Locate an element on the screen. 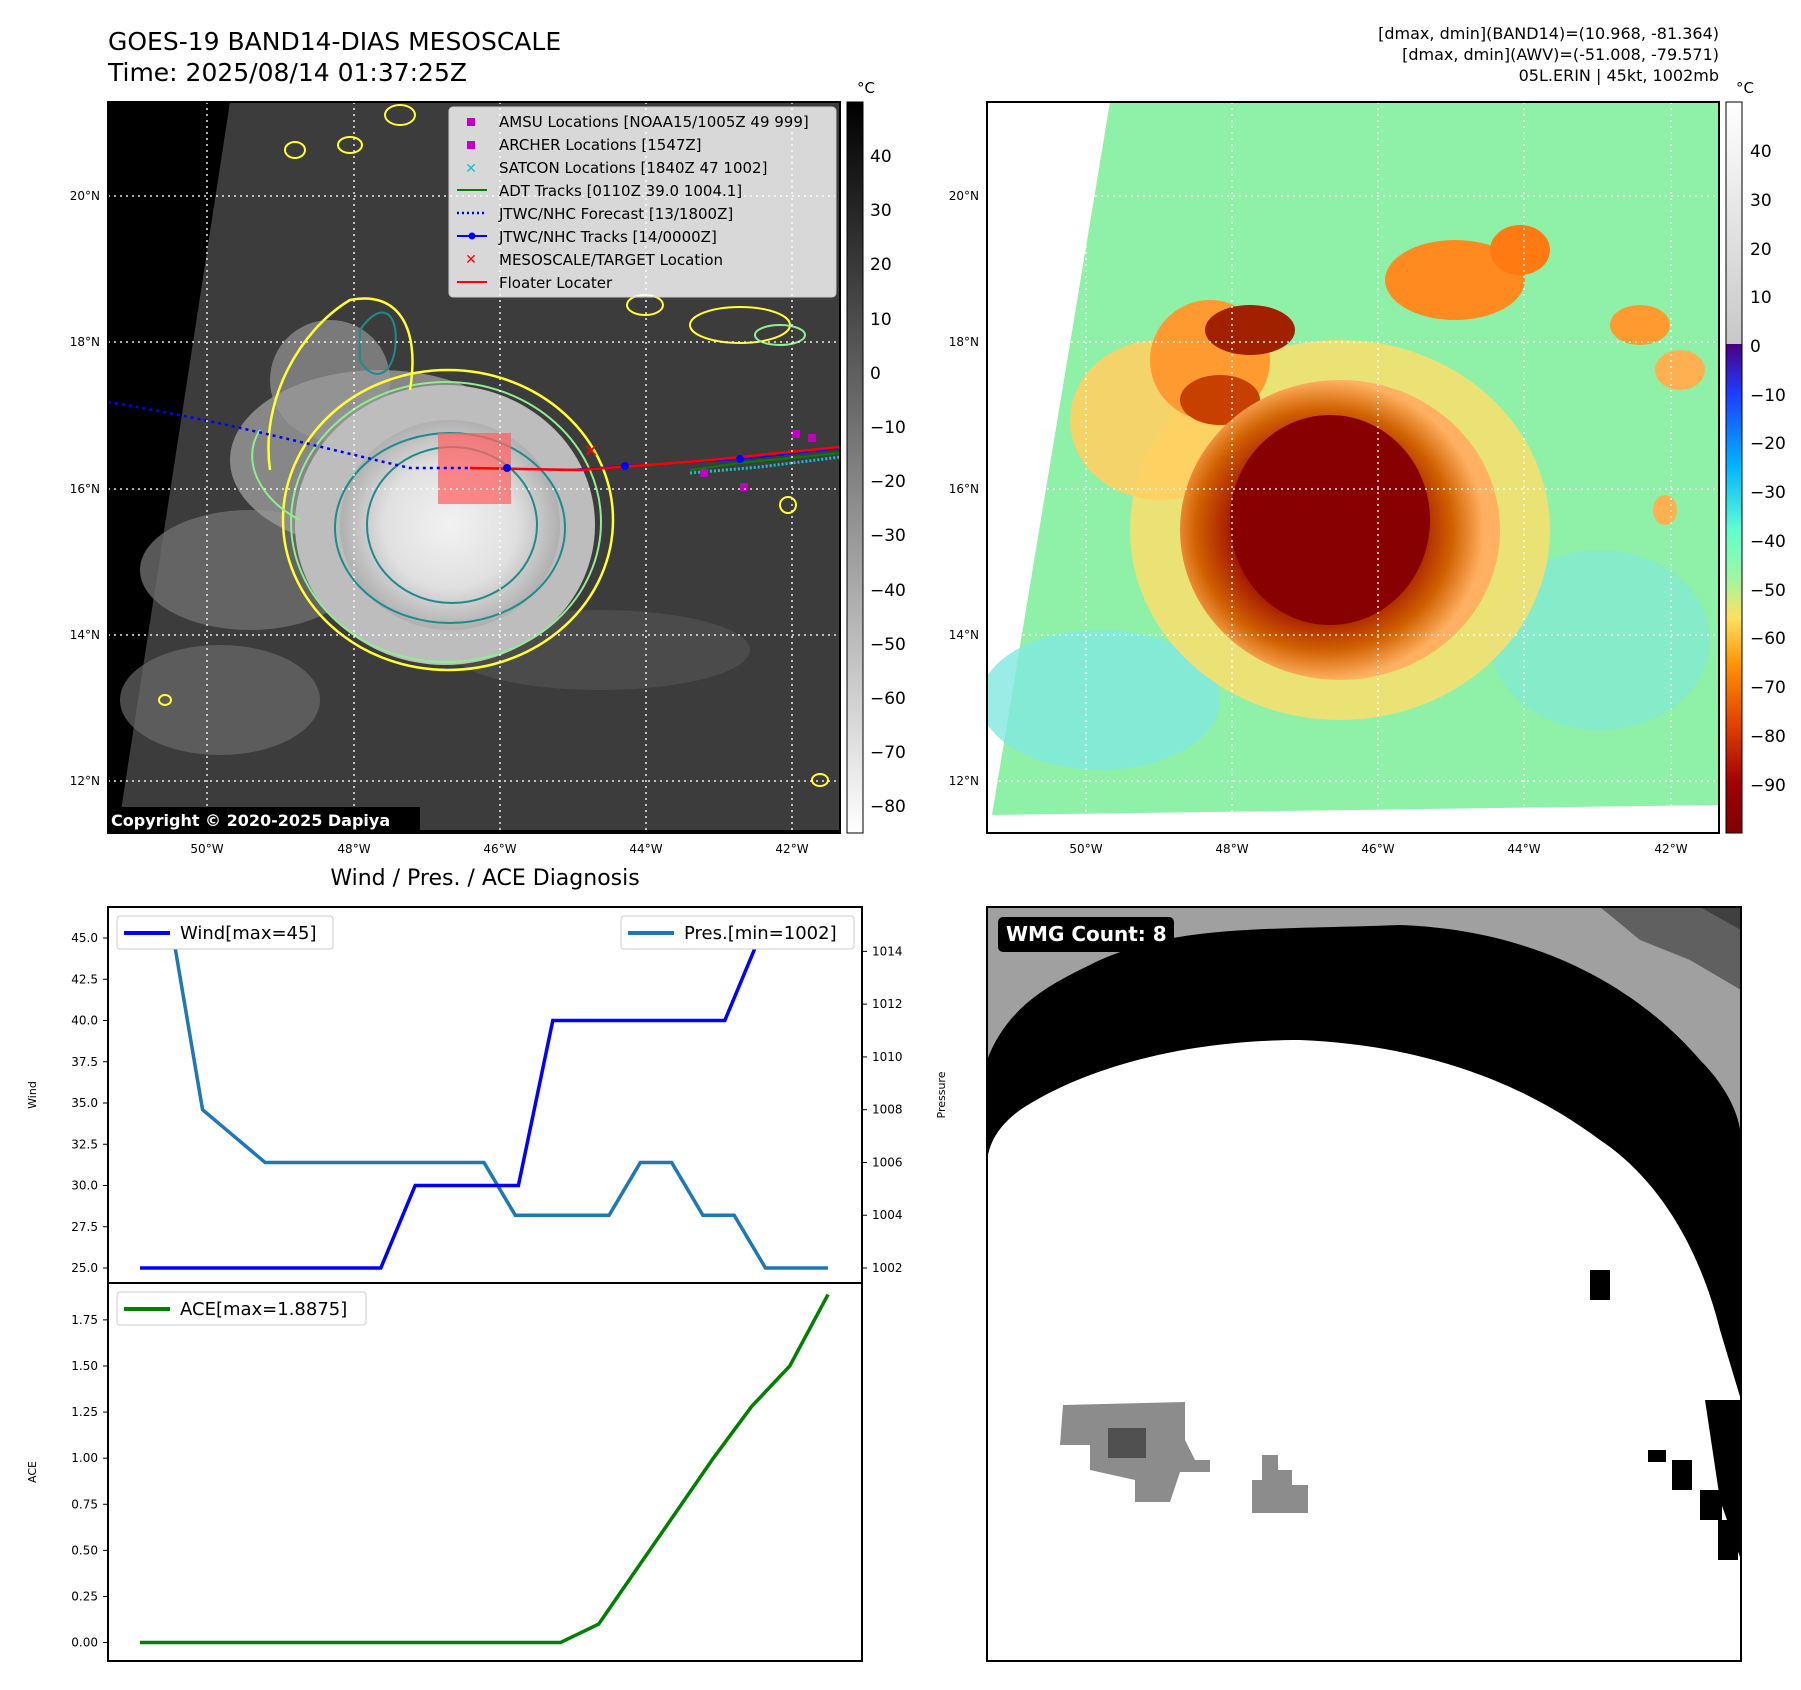  legend-floater: Floater Locater is located at coordinates (556, 283).